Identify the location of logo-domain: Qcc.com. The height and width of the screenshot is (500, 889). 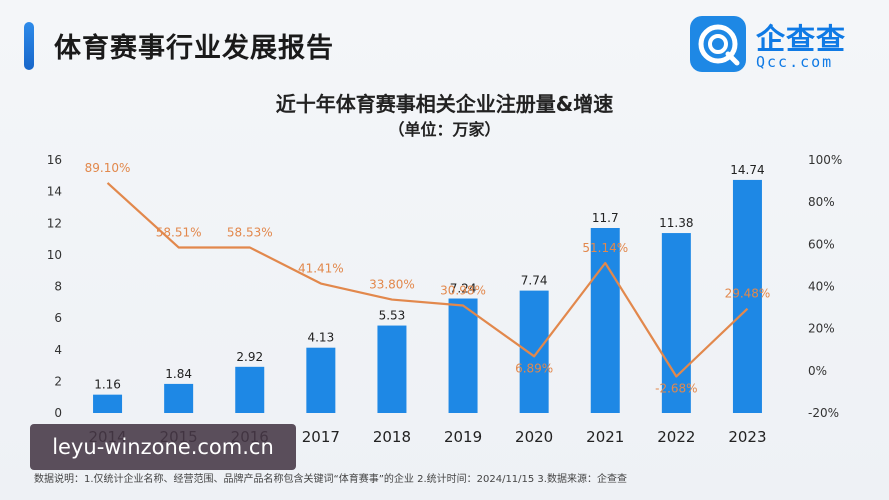
(795, 62).